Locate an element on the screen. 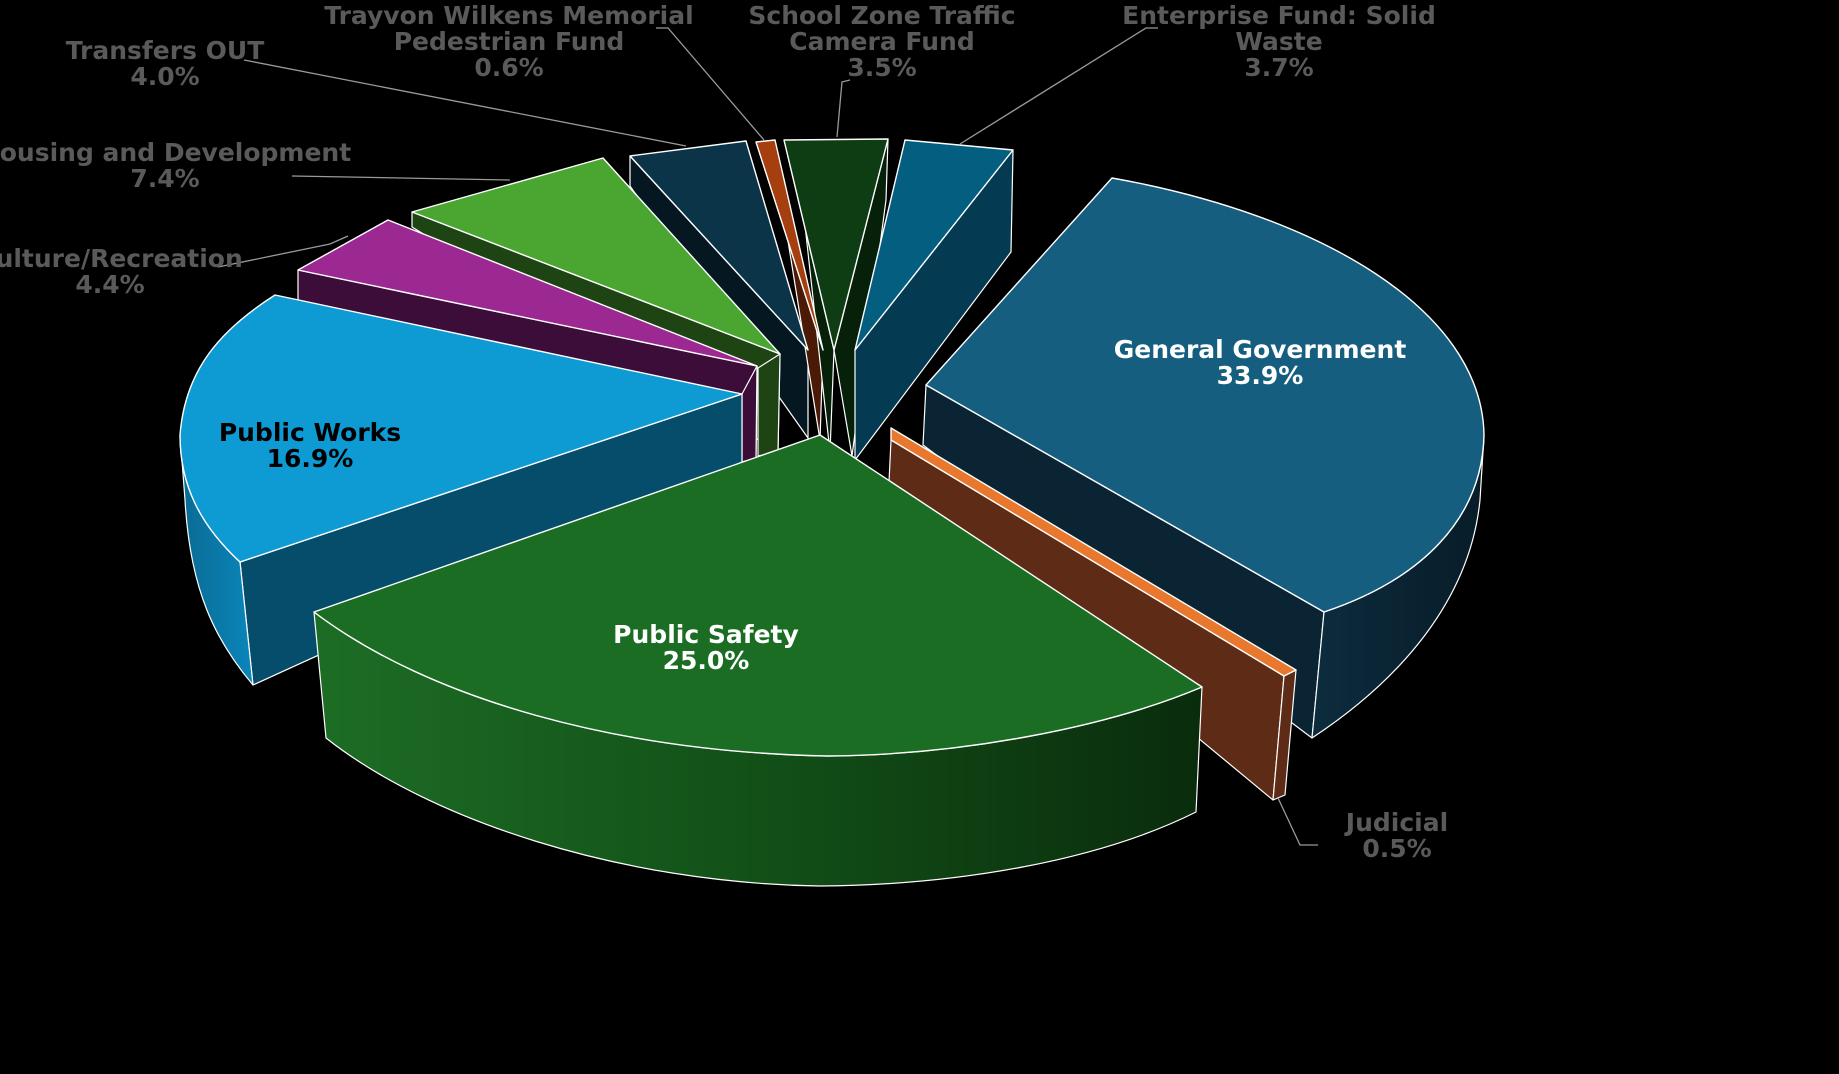 This screenshot has width=1839, height=1074. slice-public-works is located at coordinates (461, 428).